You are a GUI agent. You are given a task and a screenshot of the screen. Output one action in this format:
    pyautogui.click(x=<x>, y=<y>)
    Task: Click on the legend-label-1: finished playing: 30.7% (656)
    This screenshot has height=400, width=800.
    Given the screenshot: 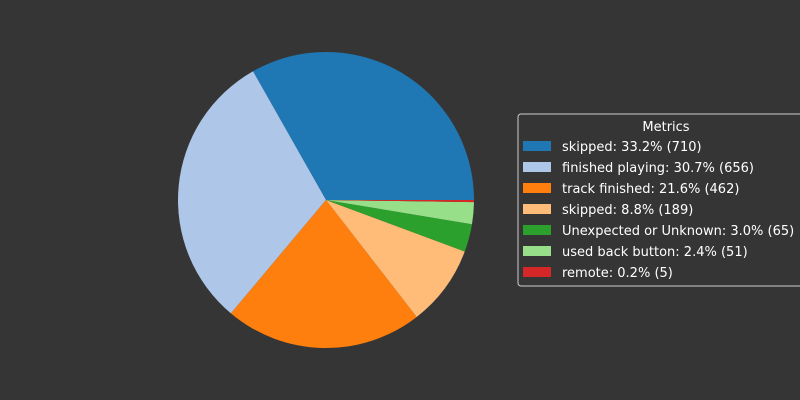 What is the action you would take?
    pyautogui.click(x=658, y=168)
    